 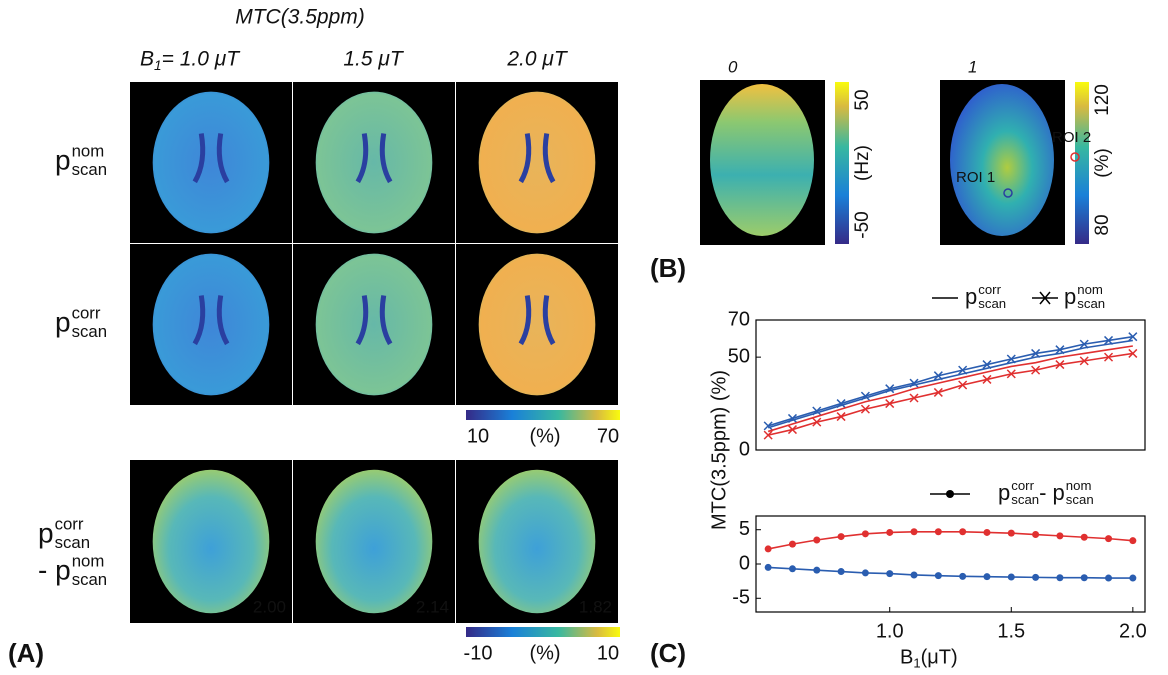 I want to click on column-label: 1.5 μT, so click(x=374, y=59).